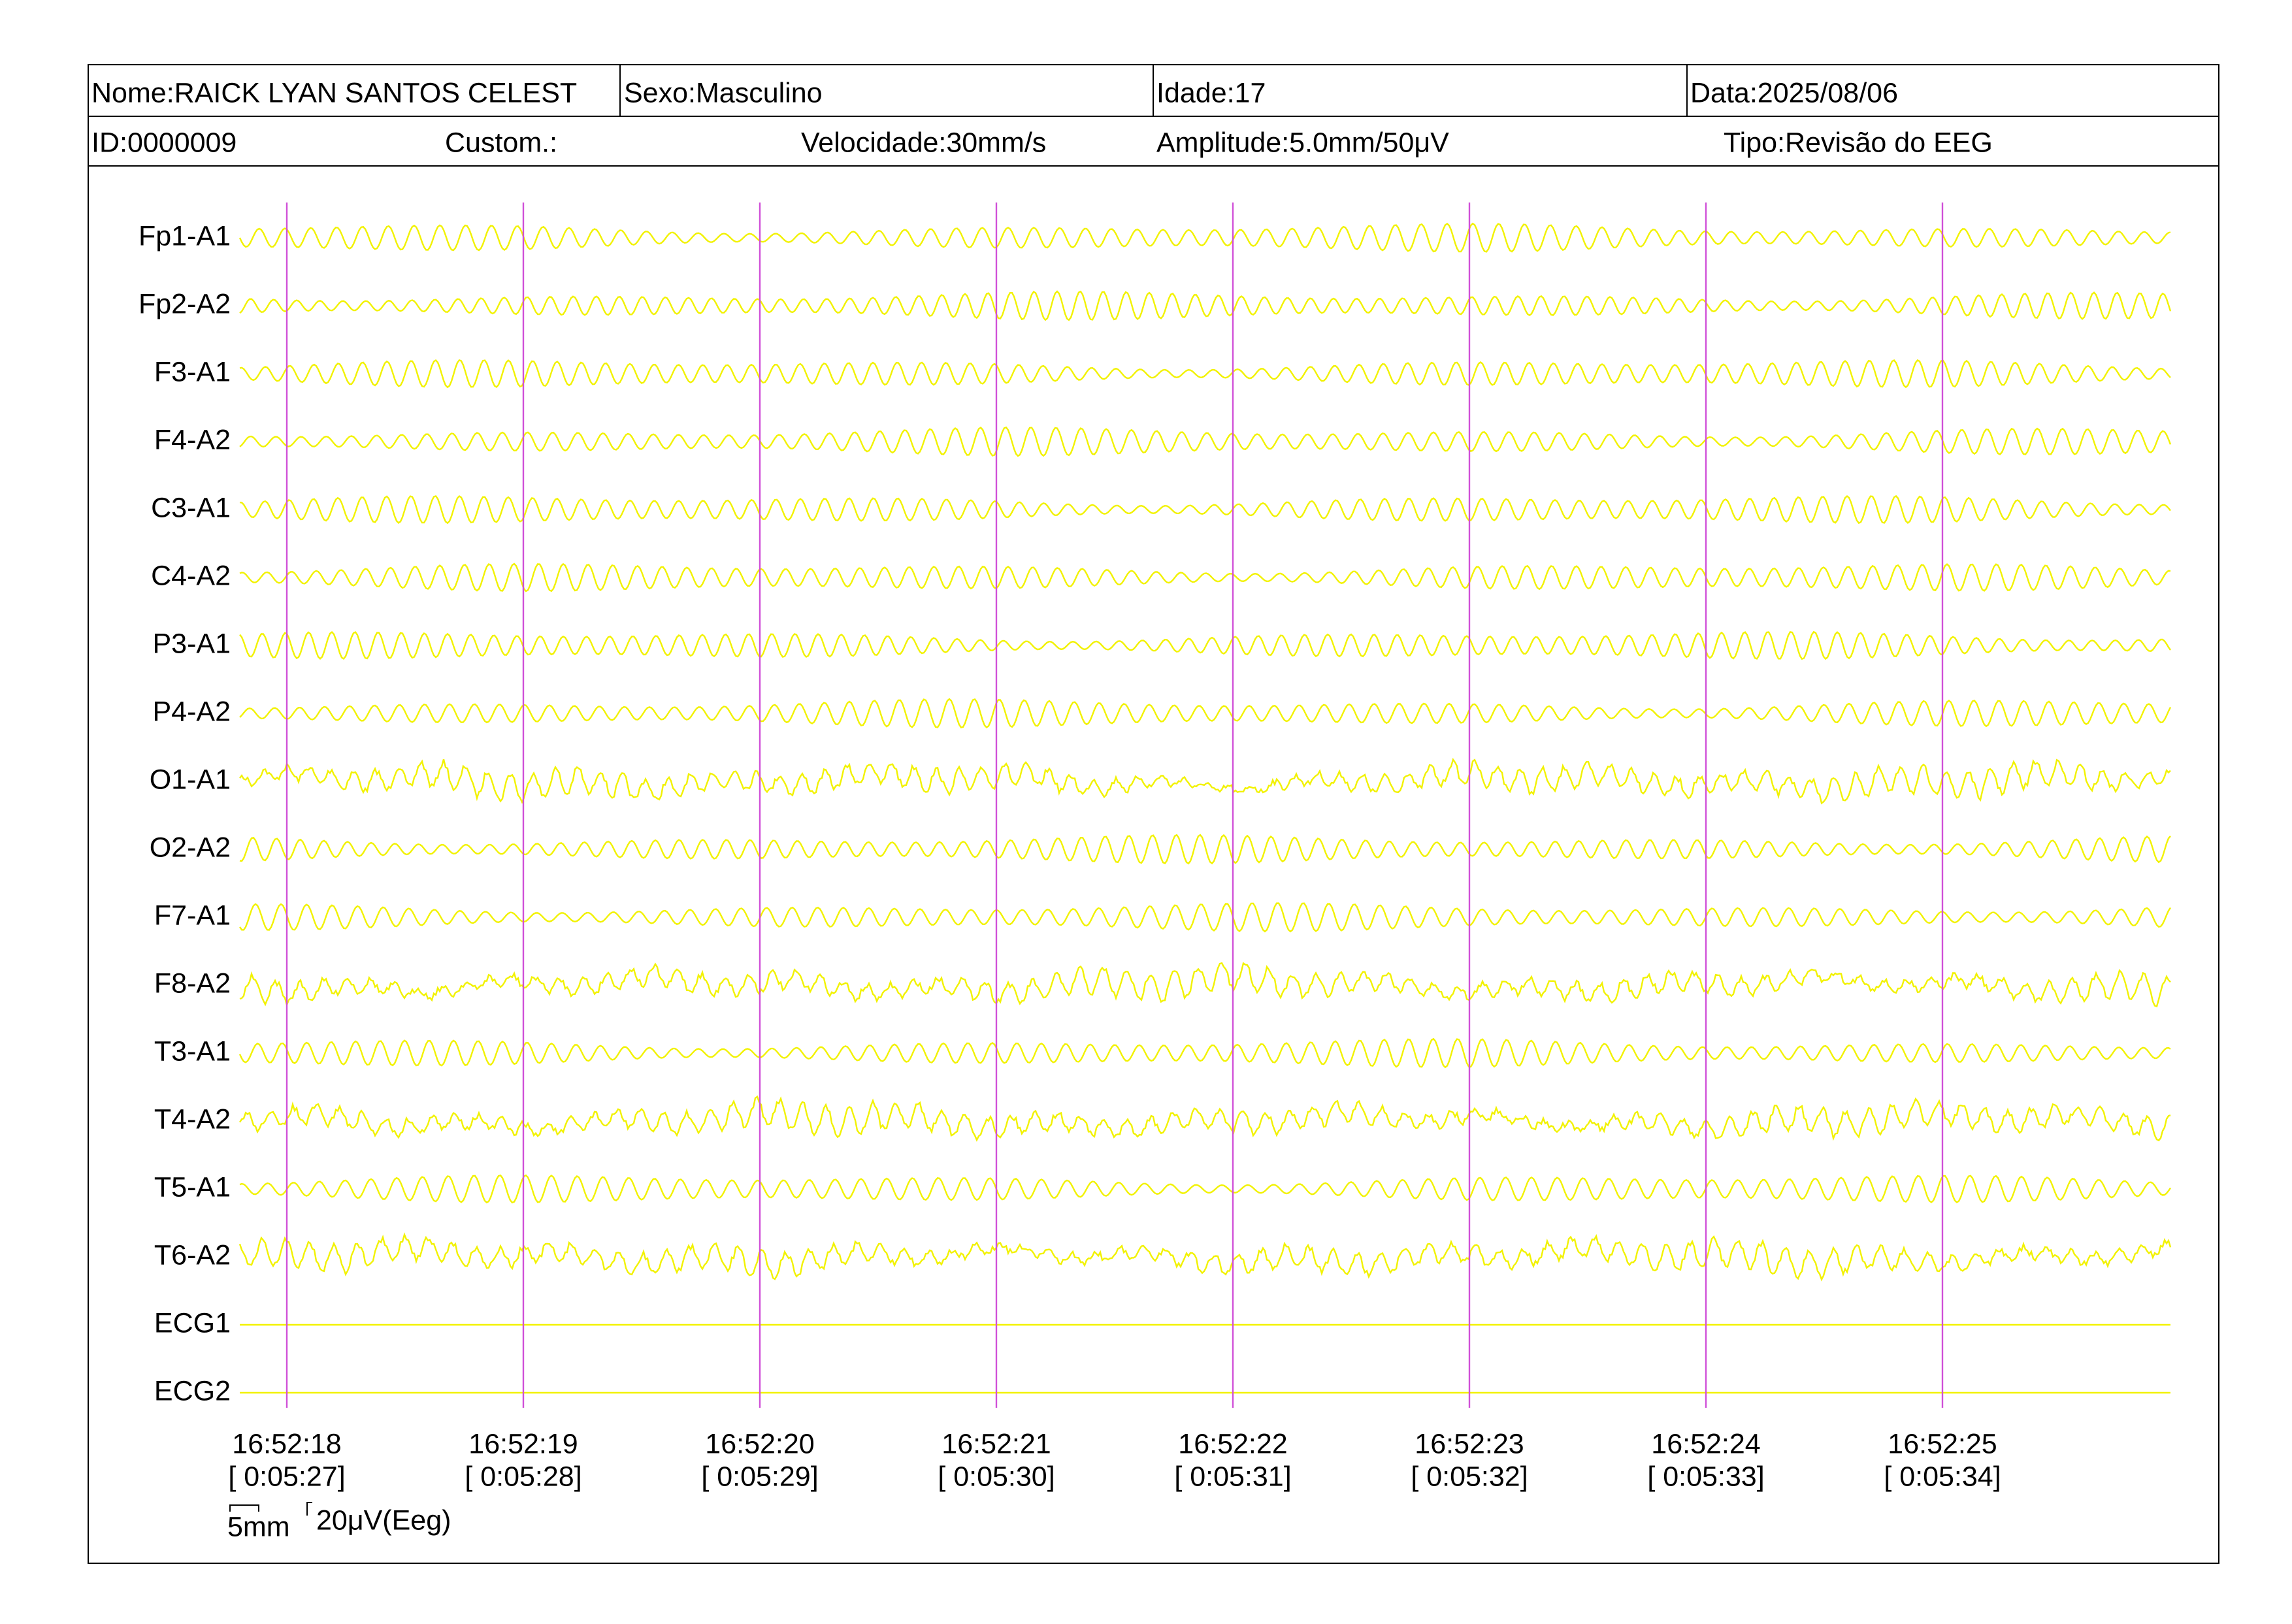  What do you see at coordinates (1943, 1476) in the screenshot?
I see `elapsed-label: [ 0:05:34]` at bounding box center [1943, 1476].